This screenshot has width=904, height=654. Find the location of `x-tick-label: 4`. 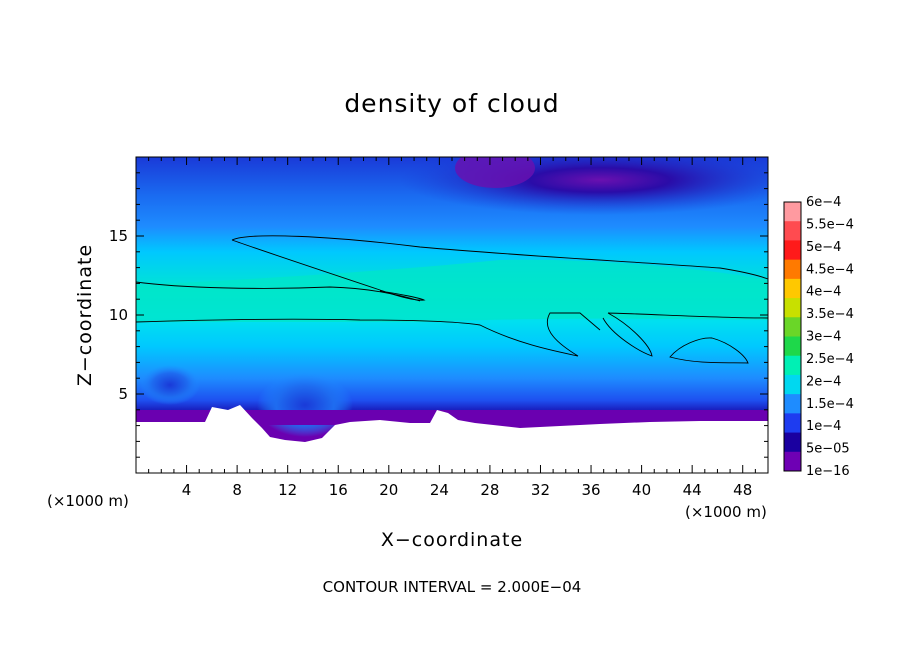

x-tick-label: 4 is located at coordinates (187, 490).